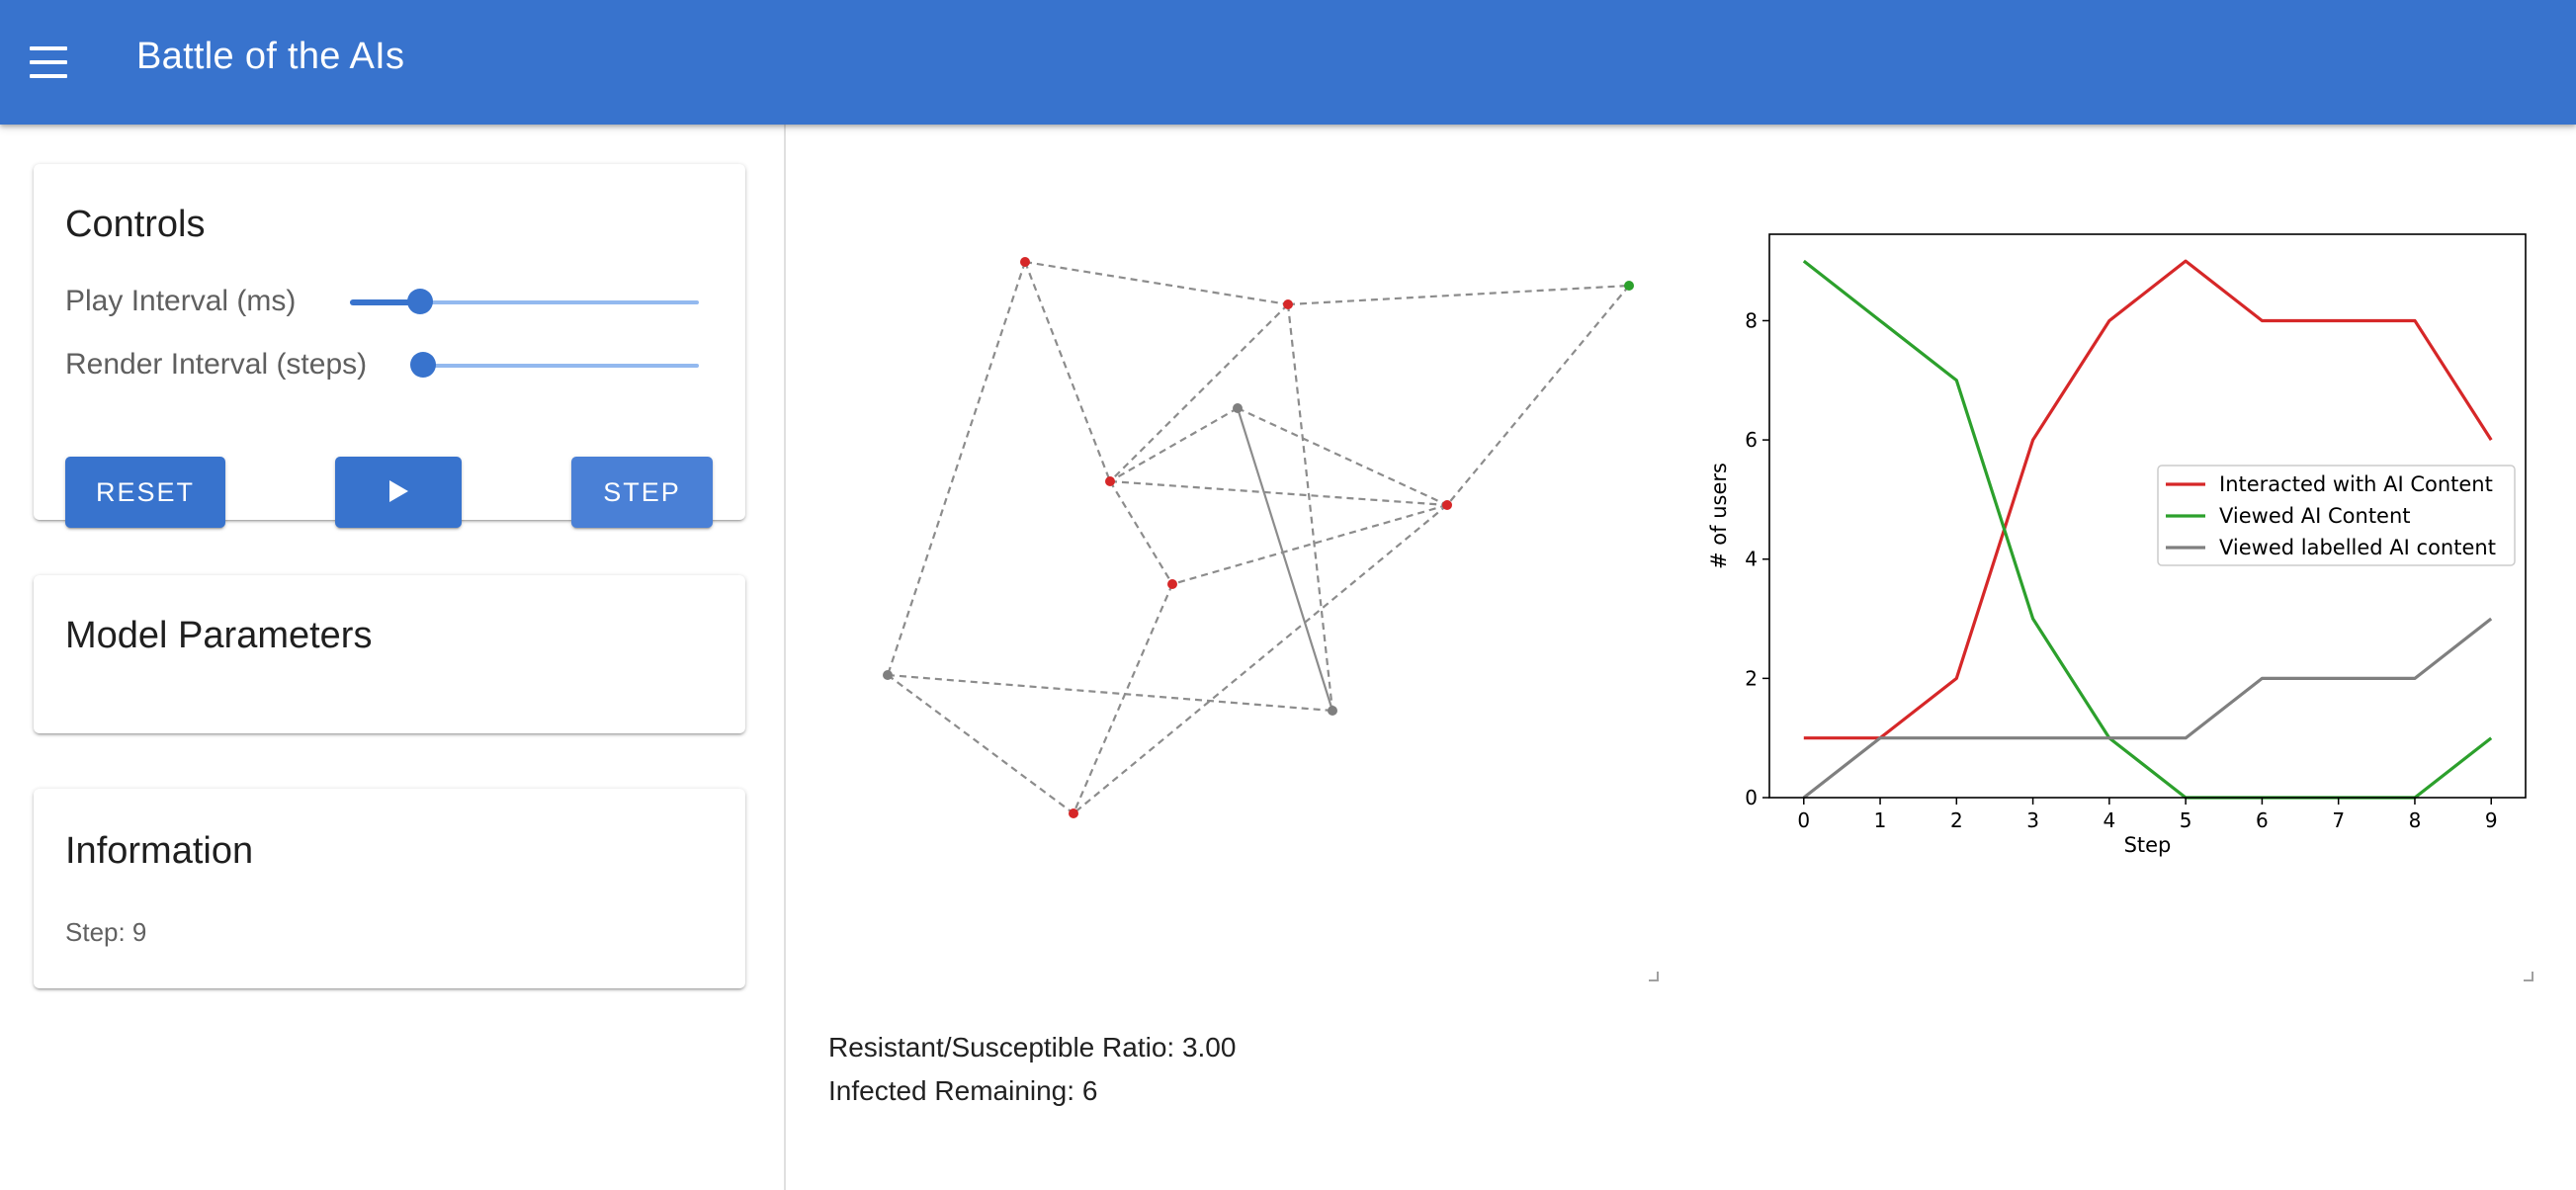 The width and height of the screenshot is (2576, 1190). I want to click on play-button, so click(398, 492).